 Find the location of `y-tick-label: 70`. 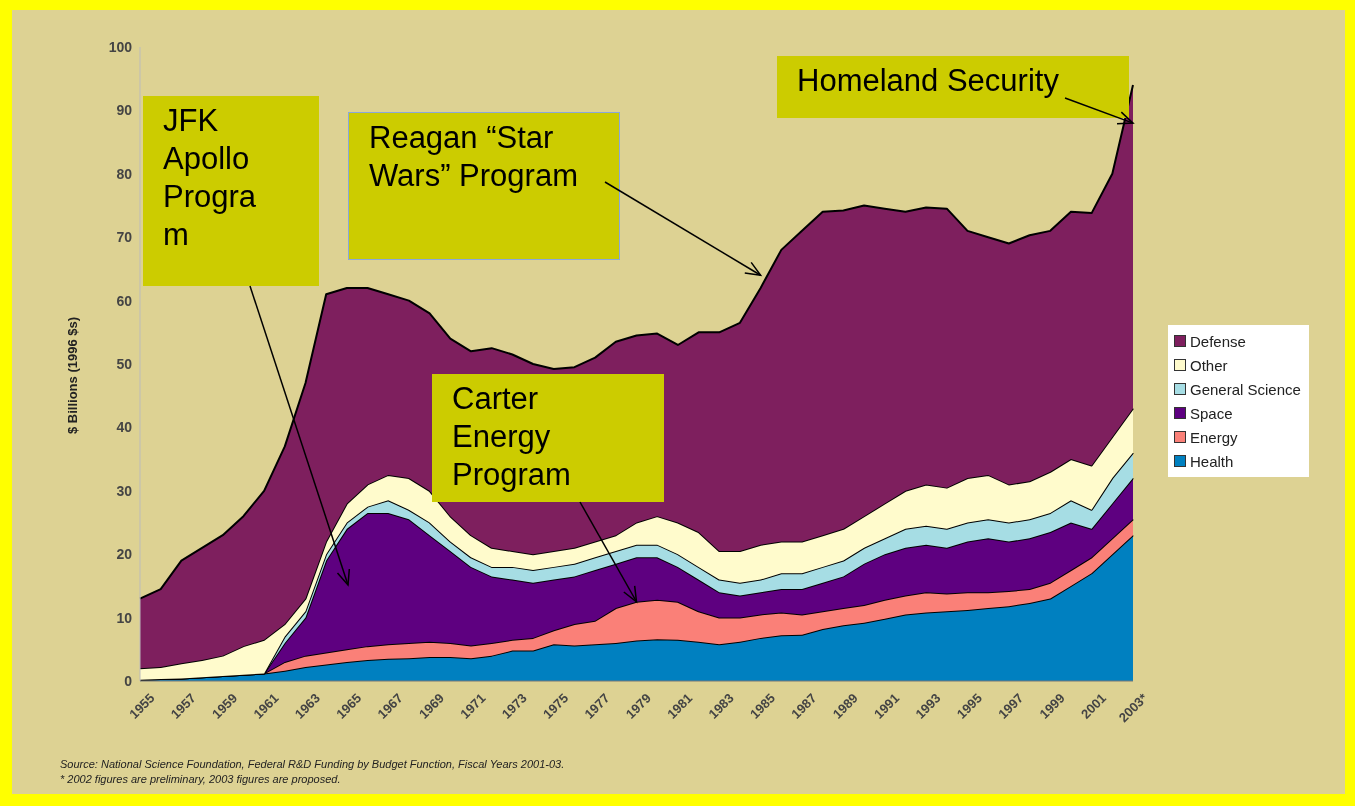

y-tick-label: 70 is located at coordinates (124, 237).